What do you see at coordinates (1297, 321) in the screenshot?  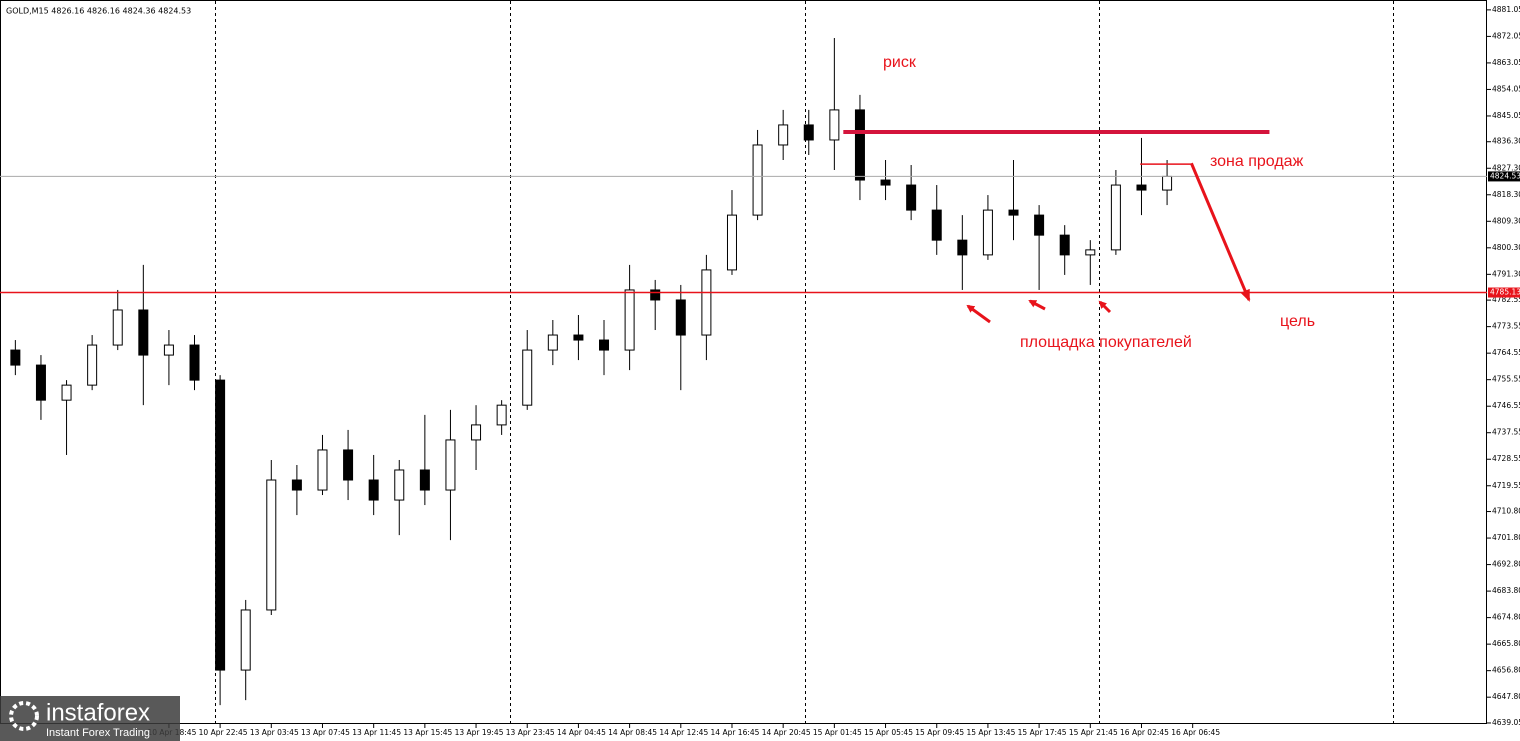 I see `target-note: цель` at bounding box center [1297, 321].